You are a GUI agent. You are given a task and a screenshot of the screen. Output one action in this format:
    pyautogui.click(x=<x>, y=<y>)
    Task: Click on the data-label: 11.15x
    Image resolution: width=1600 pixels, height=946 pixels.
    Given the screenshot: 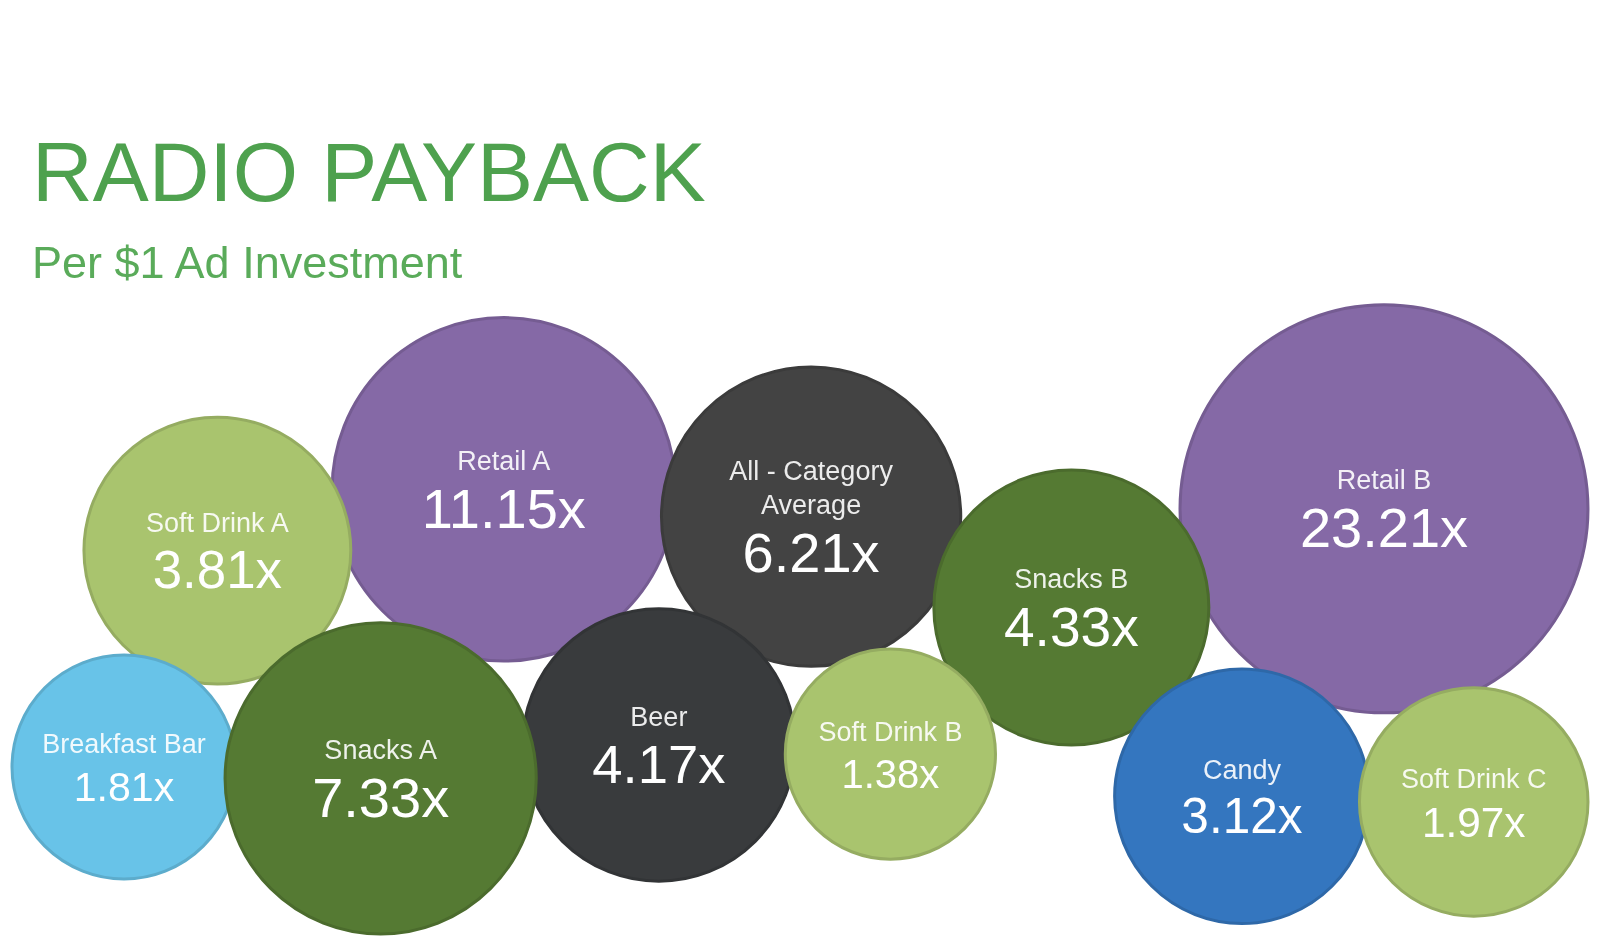 What is the action you would take?
    pyautogui.click(x=503, y=508)
    